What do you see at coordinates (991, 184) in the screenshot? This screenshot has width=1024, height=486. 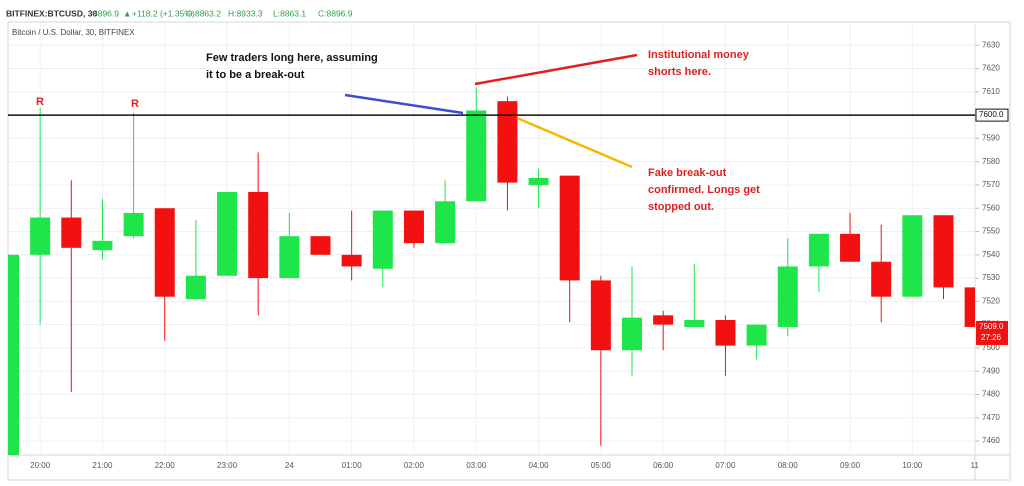 I see `y-tick-label: 7570` at bounding box center [991, 184].